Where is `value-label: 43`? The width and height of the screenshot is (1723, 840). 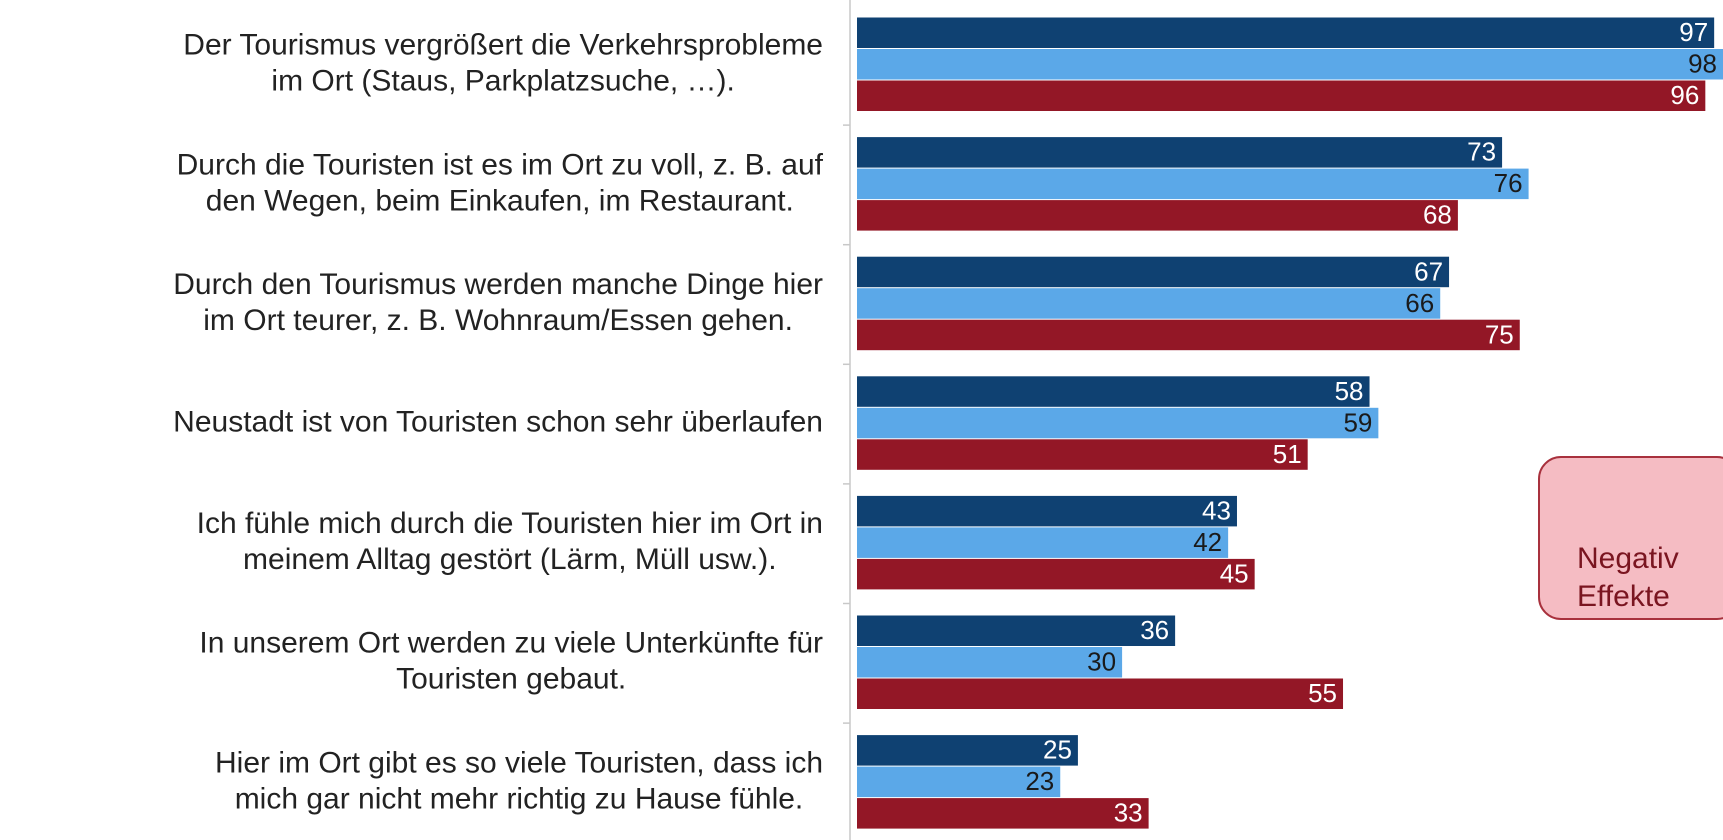
value-label: 43 is located at coordinates (1216, 511).